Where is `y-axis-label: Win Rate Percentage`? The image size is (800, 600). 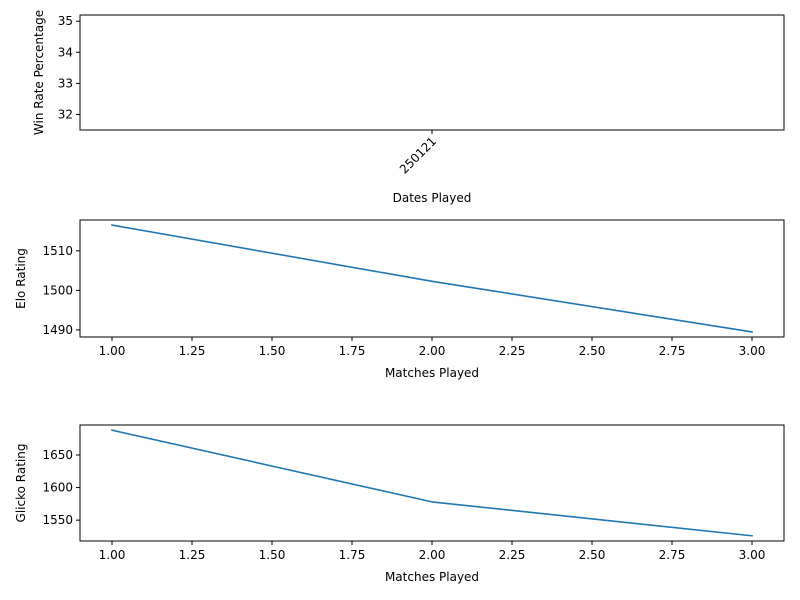 y-axis-label: Win Rate Percentage is located at coordinates (39, 72).